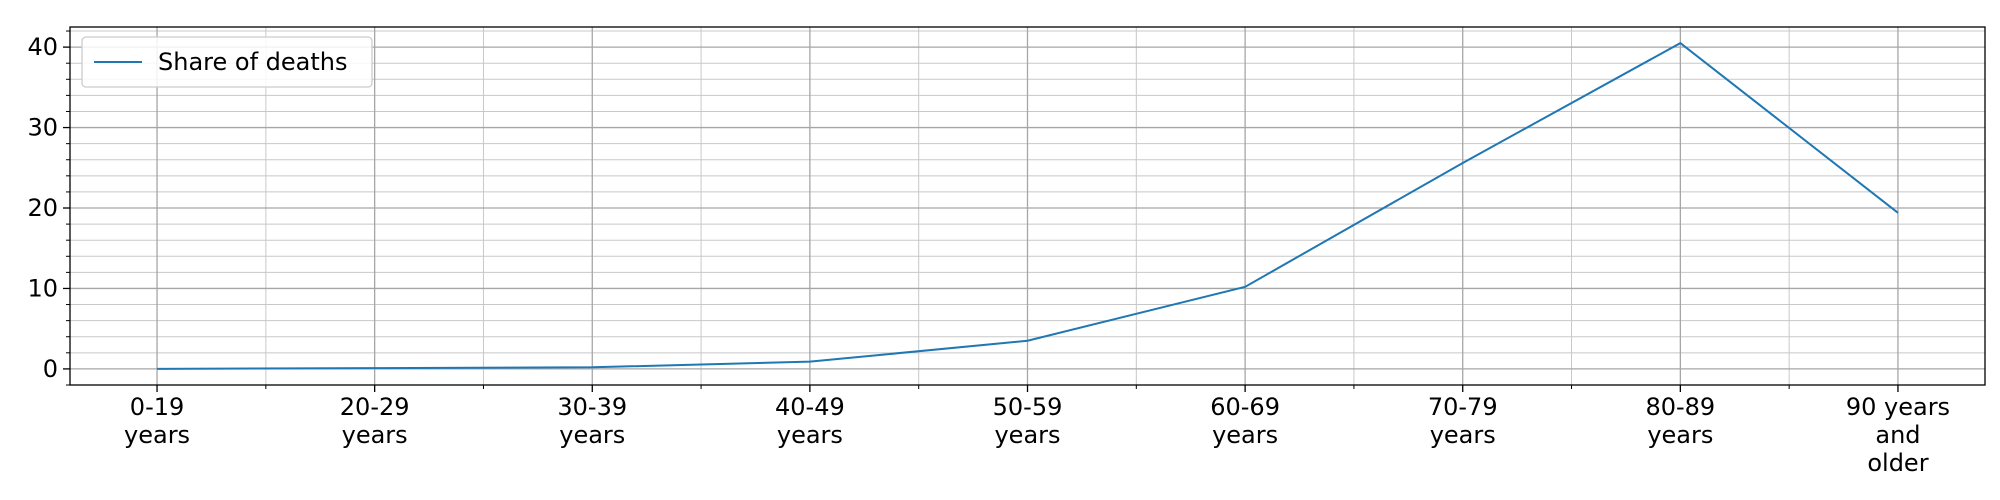 This screenshot has width=2000, height=500. What do you see at coordinates (42, 288) in the screenshot?
I see `y-tick-label: 10` at bounding box center [42, 288].